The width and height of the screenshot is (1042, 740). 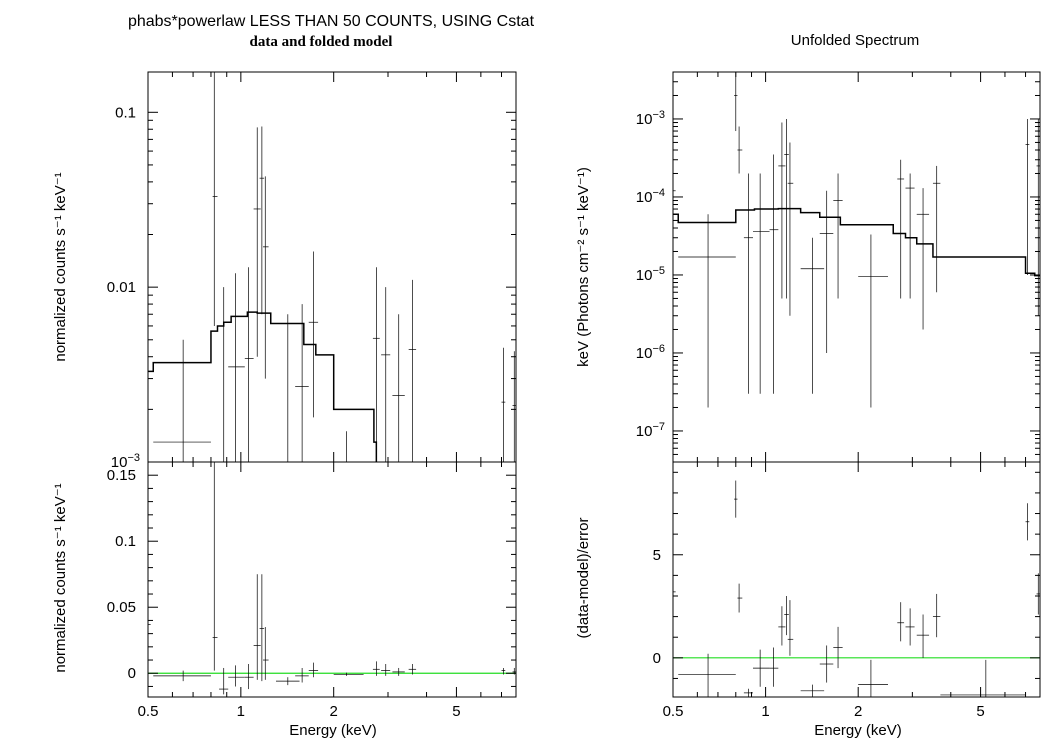 I want to click on sigma-residual-panel: 0.5 1 2 5 5 0, so click(x=847, y=590).